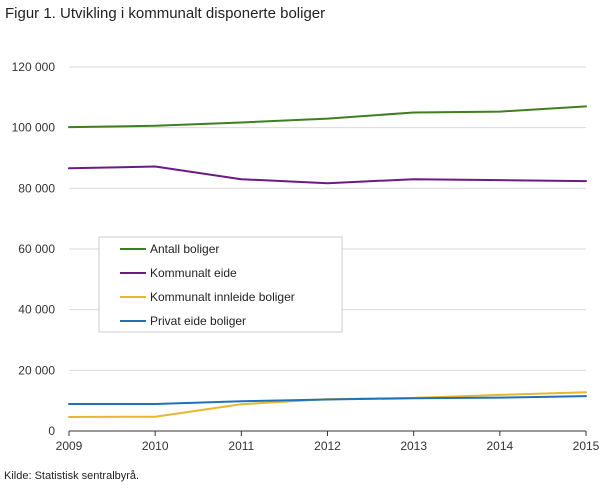  I want to click on x-tick-label: 2015, so click(586, 446).